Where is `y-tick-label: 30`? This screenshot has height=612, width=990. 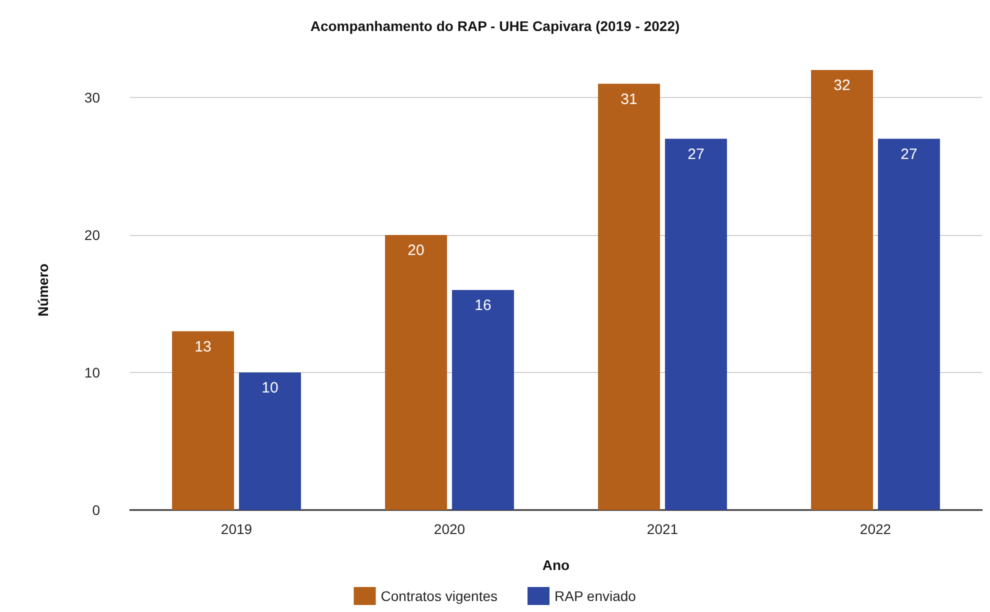 y-tick-label: 30 is located at coordinates (92, 98).